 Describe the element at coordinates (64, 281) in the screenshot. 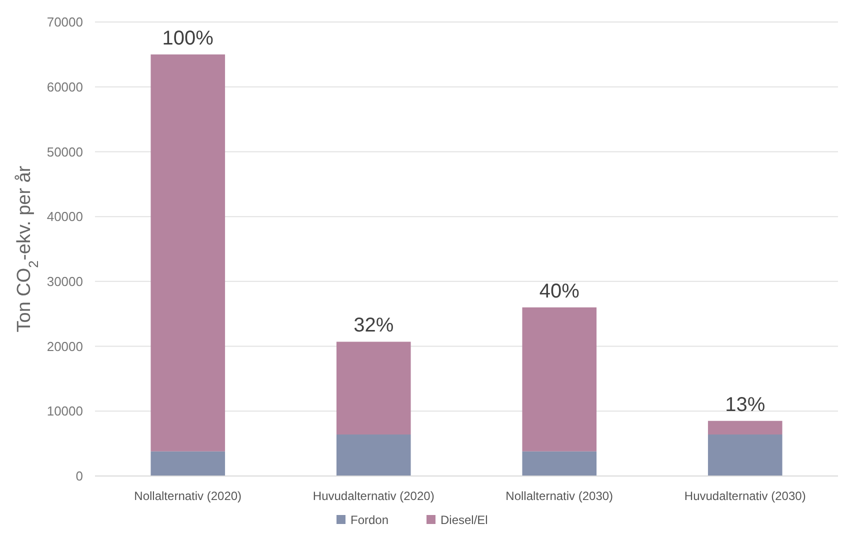

I see `y-tick-label: 30000` at that location.